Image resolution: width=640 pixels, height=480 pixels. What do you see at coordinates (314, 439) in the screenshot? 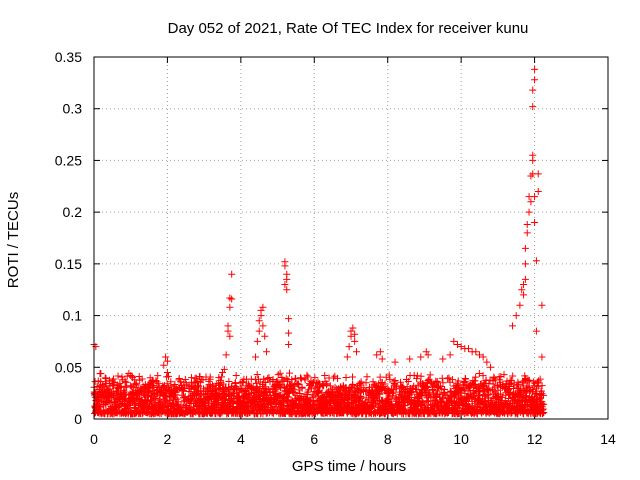
I see `x-tick-label: 6` at bounding box center [314, 439].